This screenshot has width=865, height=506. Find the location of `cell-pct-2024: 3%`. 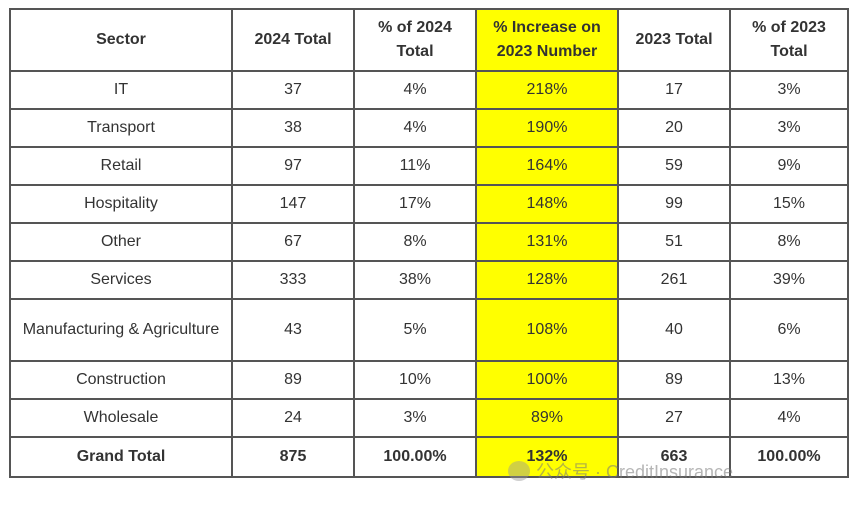

cell-pct-2024: 3% is located at coordinates (415, 418).